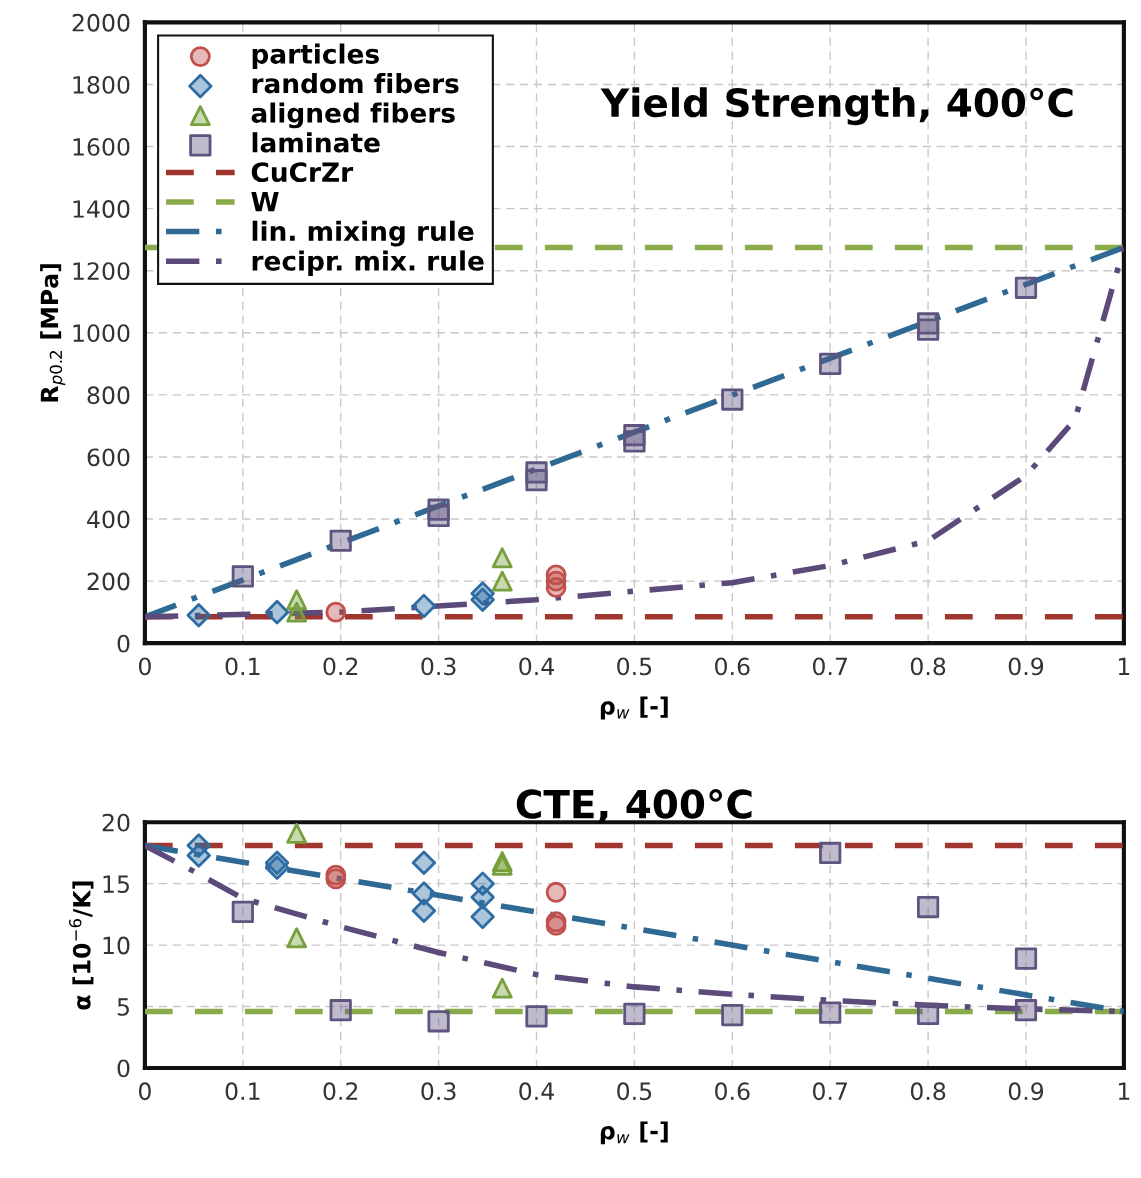  Describe the element at coordinates (101, 271) in the screenshot. I see `y-tick-label: 1200` at that location.